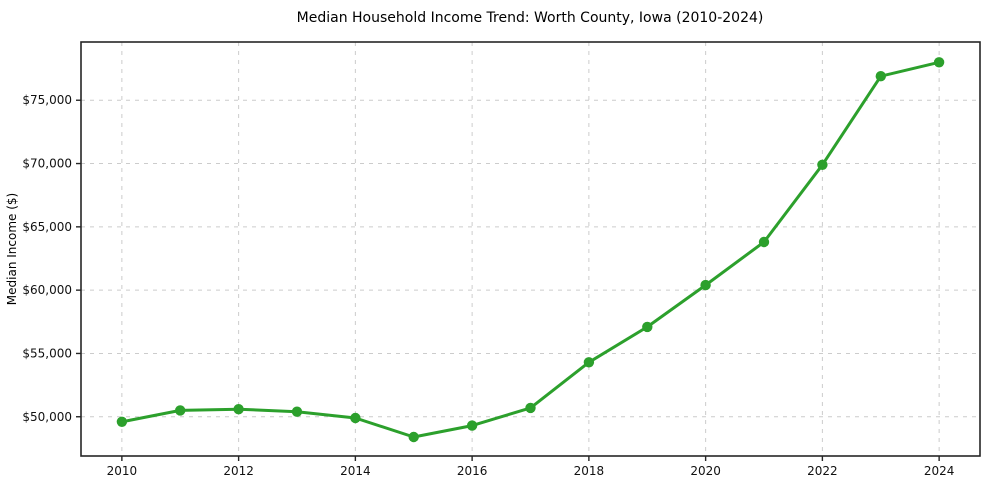 The image size is (989, 490). What do you see at coordinates (47, 100) in the screenshot?
I see `y-tick-label: $75,000` at bounding box center [47, 100].